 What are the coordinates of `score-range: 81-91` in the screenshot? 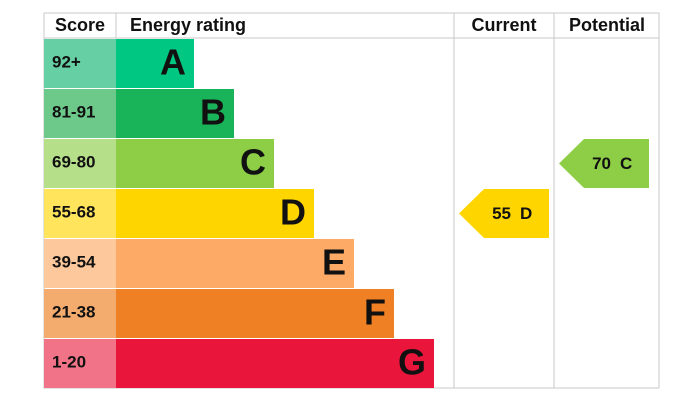 It's located at (73, 111).